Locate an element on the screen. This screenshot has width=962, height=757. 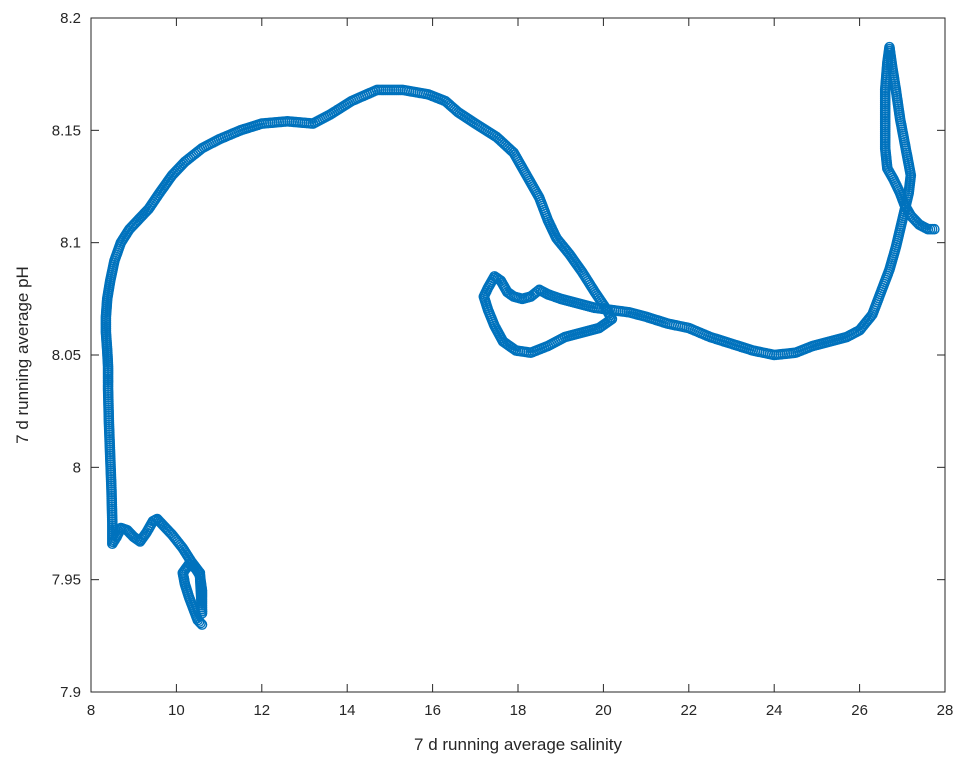
x-tick-label: 26 is located at coordinates (859, 710).